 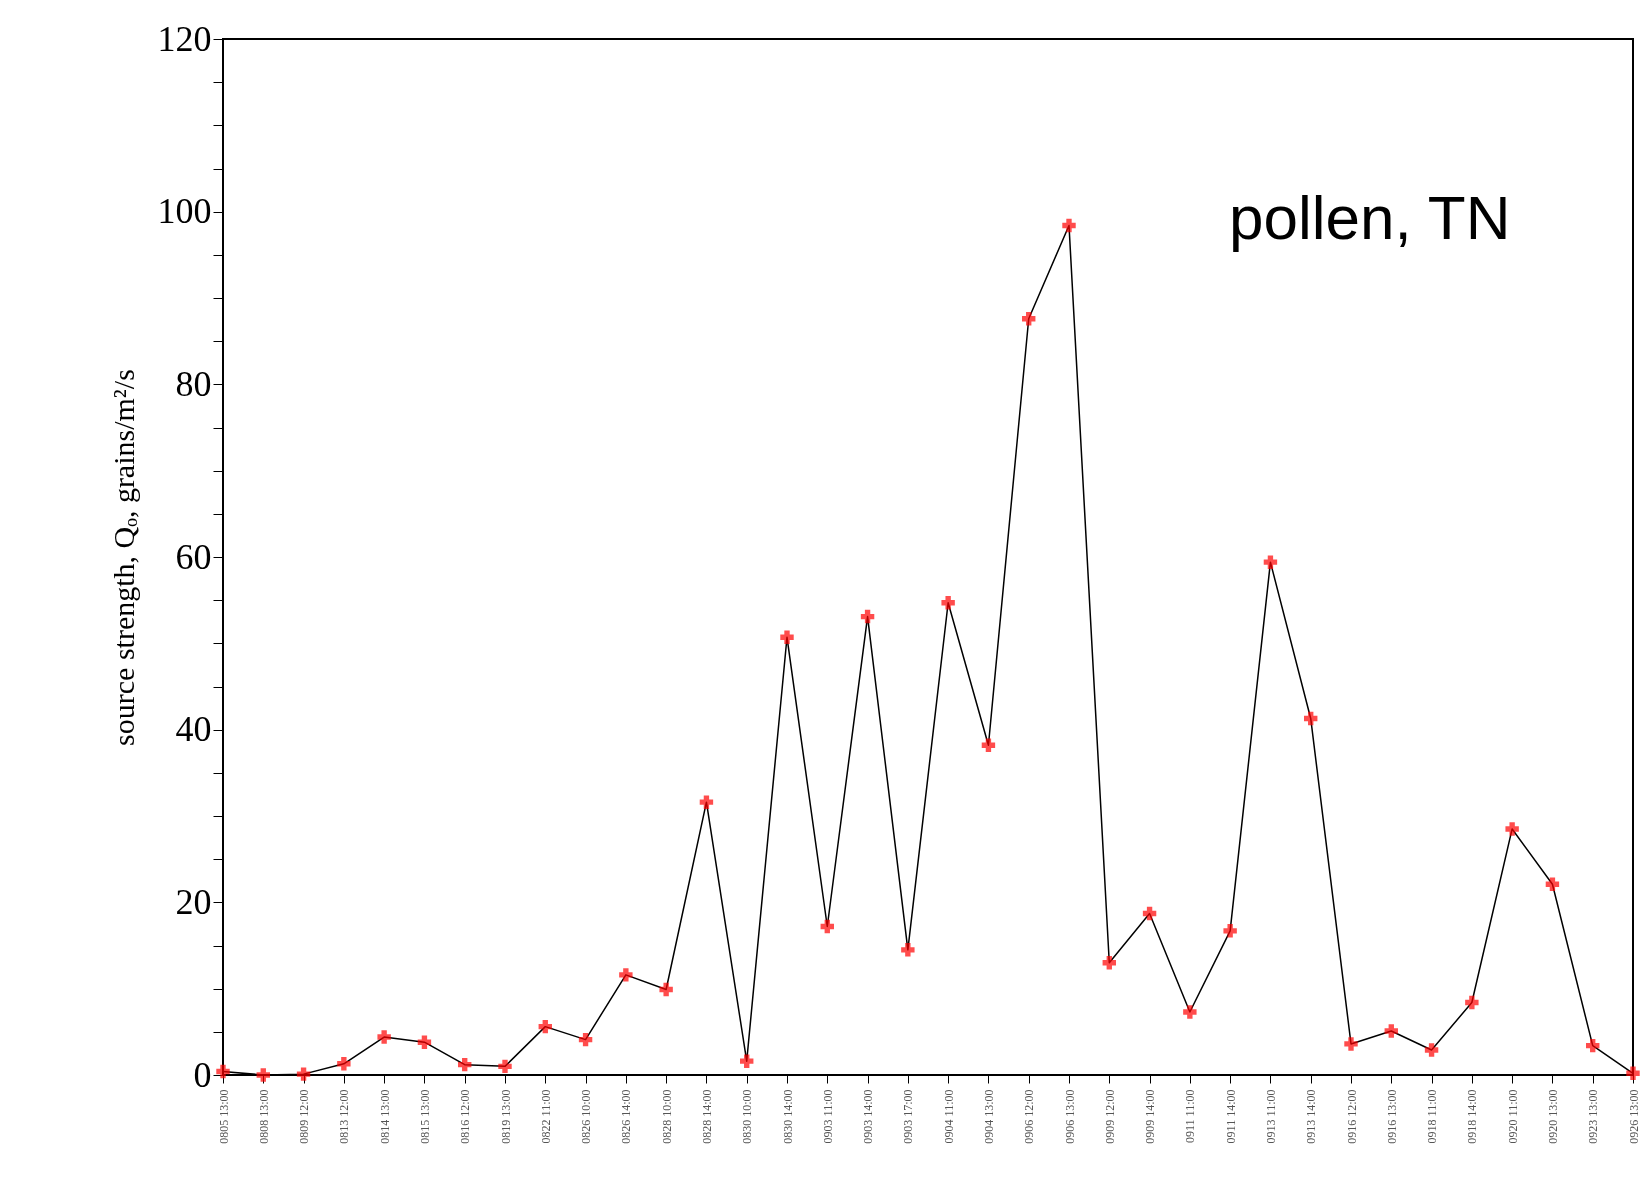 I want to click on y-tick-label: 60, so click(x=193, y=556).